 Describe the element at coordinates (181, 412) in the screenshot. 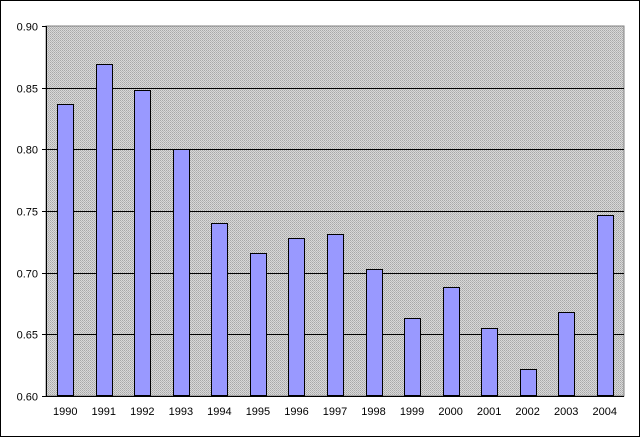

I see `x-tick-label: 1993` at that location.